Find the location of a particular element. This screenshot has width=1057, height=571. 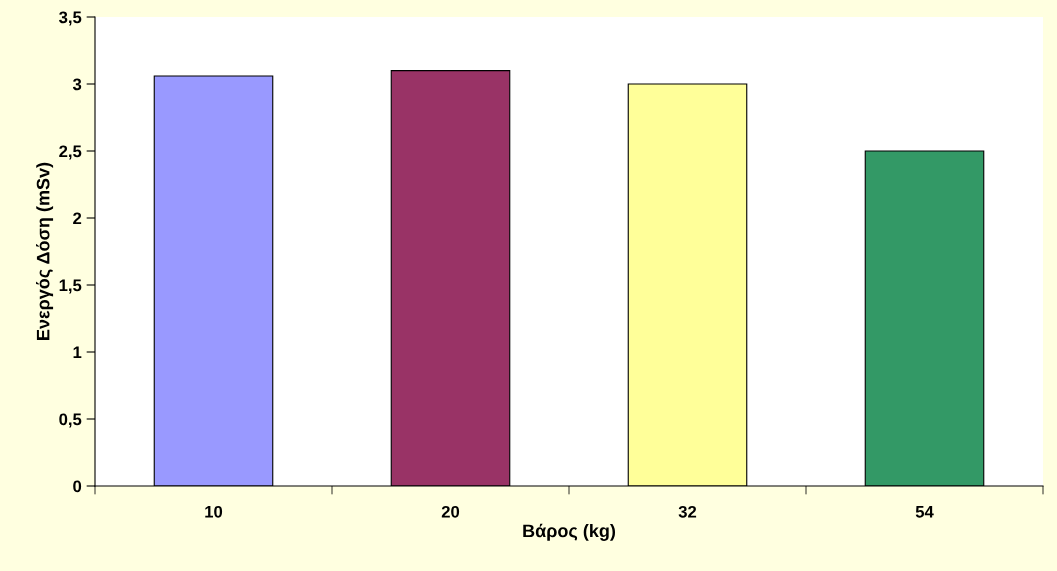

y-tick-label: 1 is located at coordinates (77, 352).